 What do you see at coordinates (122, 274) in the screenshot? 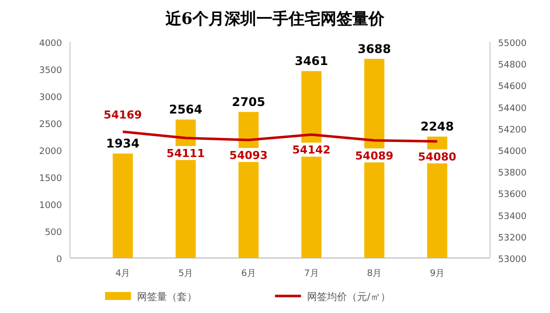
I see `x-tick-label: 4月` at bounding box center [122, 274].